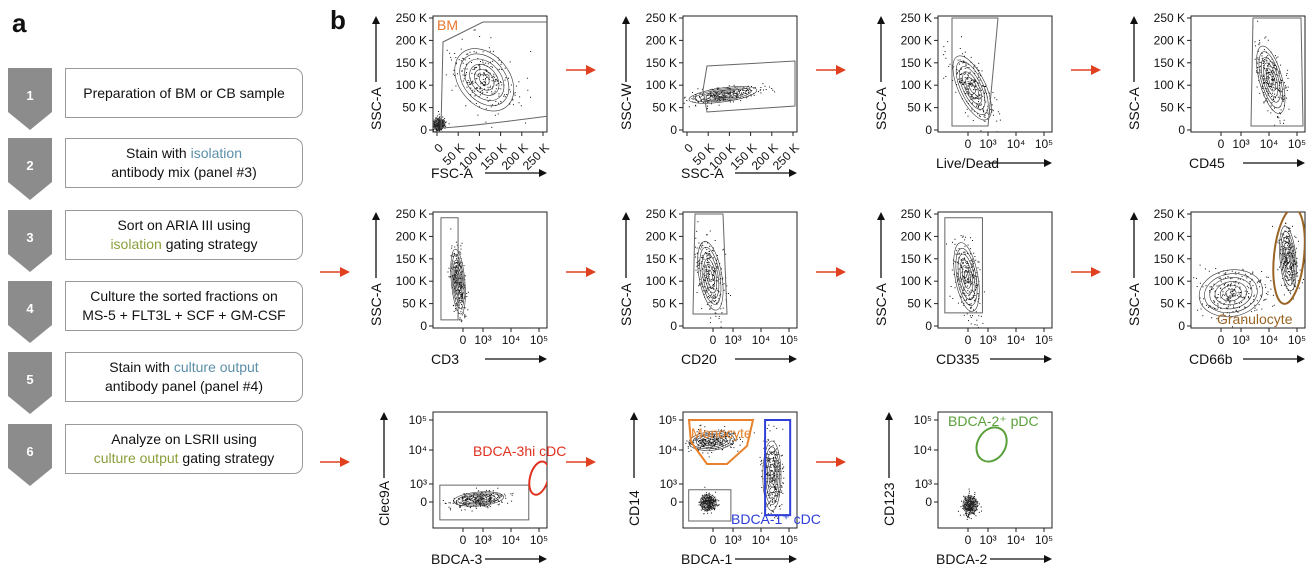 The height and width of the screenshot is (579, 1310). I want to click on x-axis-arrowhead, so click(793, 559).